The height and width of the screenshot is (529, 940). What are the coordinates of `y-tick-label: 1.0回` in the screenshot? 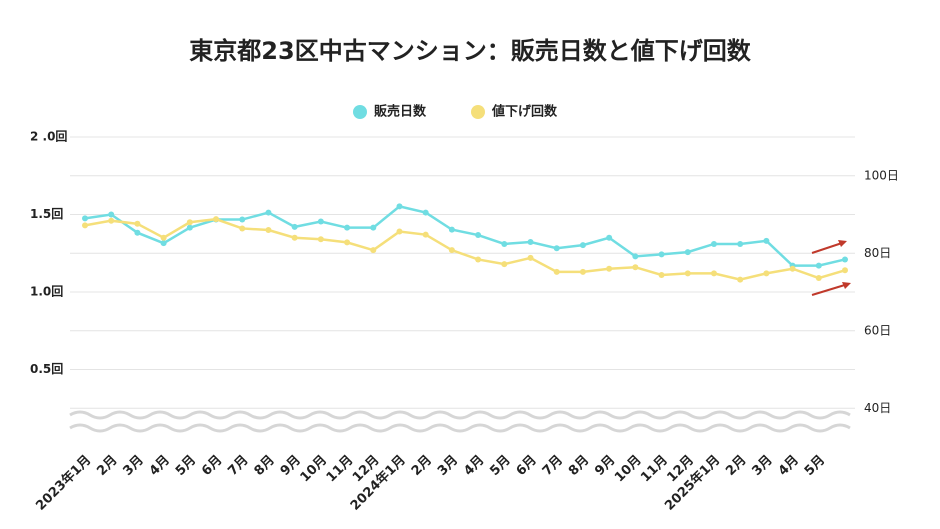 It's located at (46, 292).